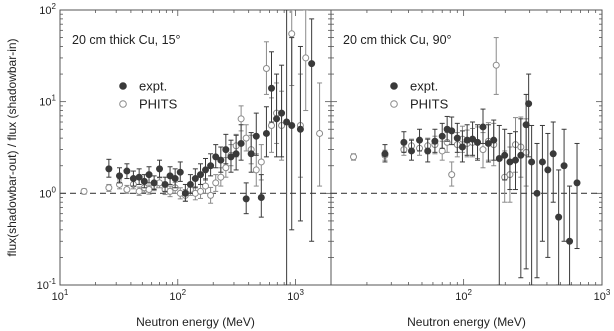 This screenshot has height=331, width=614. Describe the element at coordinates (126, 40) in the screenshot. I see `panel-annotation: 20 cm thick Cu, 15°` at that location.